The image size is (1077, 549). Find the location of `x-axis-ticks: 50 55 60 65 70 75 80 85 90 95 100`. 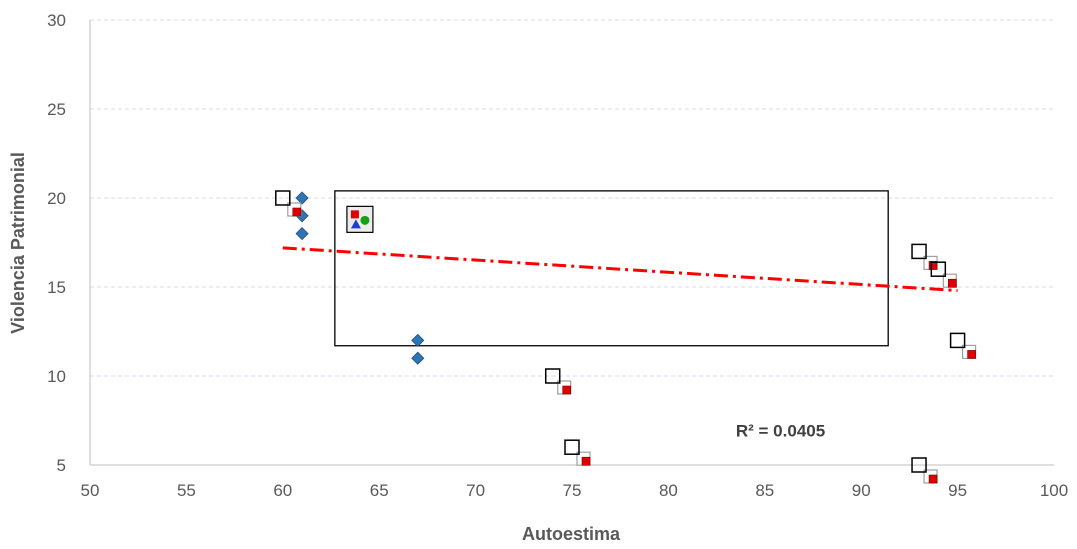

x-axis-ticks: 50 55 60 65 70 75 80 85 90 95 100 is located at coordinates (575, 490).